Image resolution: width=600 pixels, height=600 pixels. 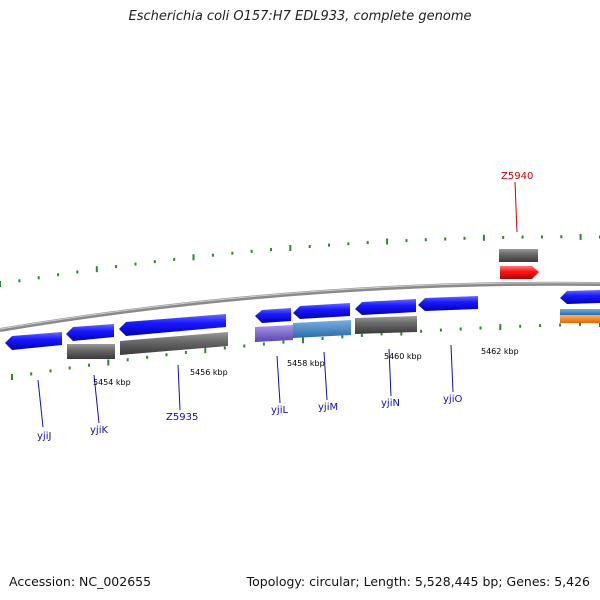 What do you see at coordinates (328, 407) in the screenshot?
I see `gene-label-yjim: yjiM` at bounding box center [328, 407].